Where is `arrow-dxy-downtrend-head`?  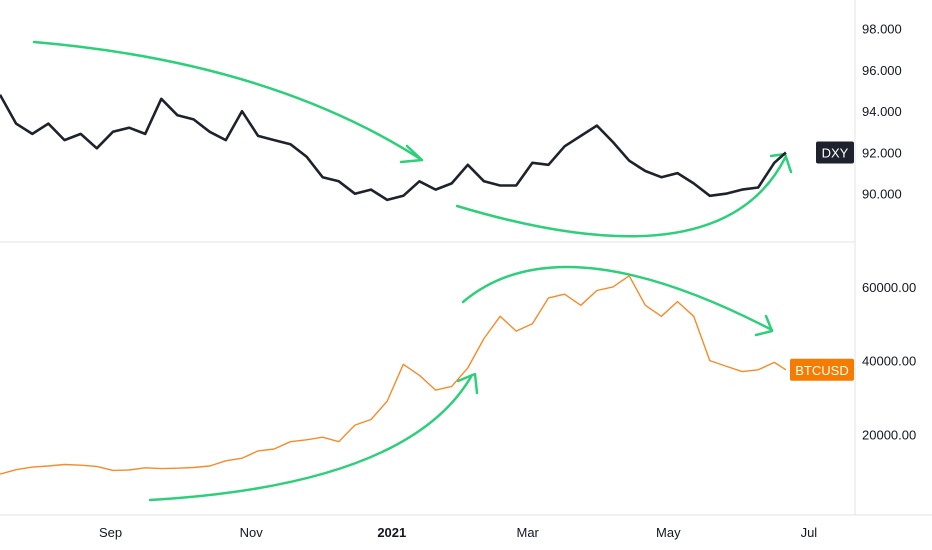 arrow-dxy-downtrend-head is located at coordinates (411, 154).